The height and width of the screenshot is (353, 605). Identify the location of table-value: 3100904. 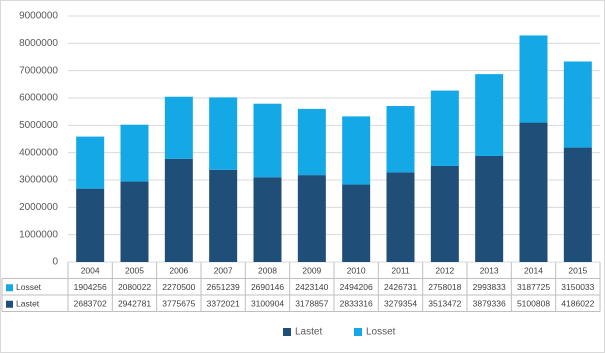
(267, 304).